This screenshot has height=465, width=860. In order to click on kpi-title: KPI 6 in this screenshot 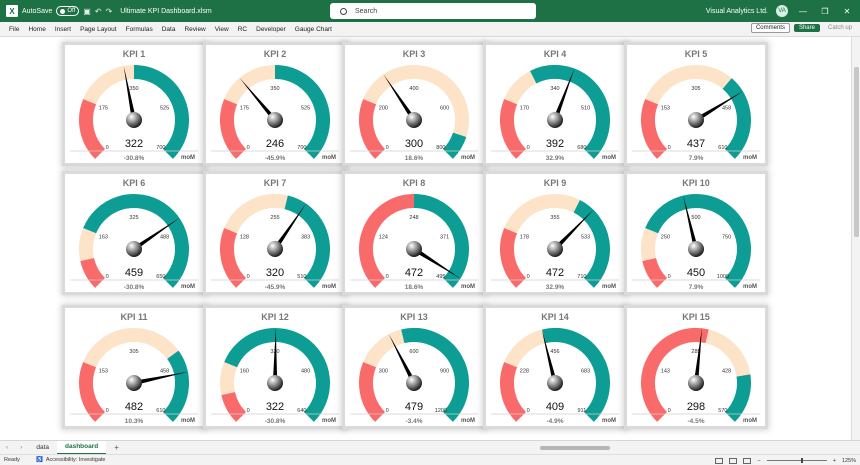, I will do `click(134, 183)`.